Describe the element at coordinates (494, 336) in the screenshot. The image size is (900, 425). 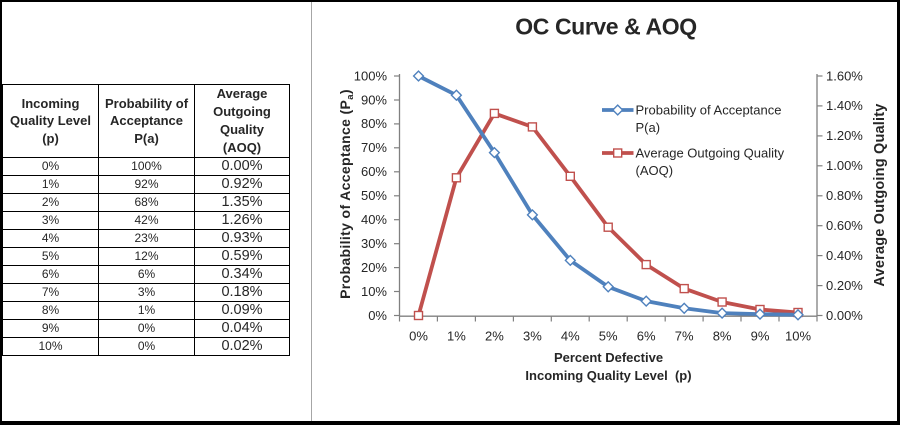
I see `svg-text: 2%` at that location.